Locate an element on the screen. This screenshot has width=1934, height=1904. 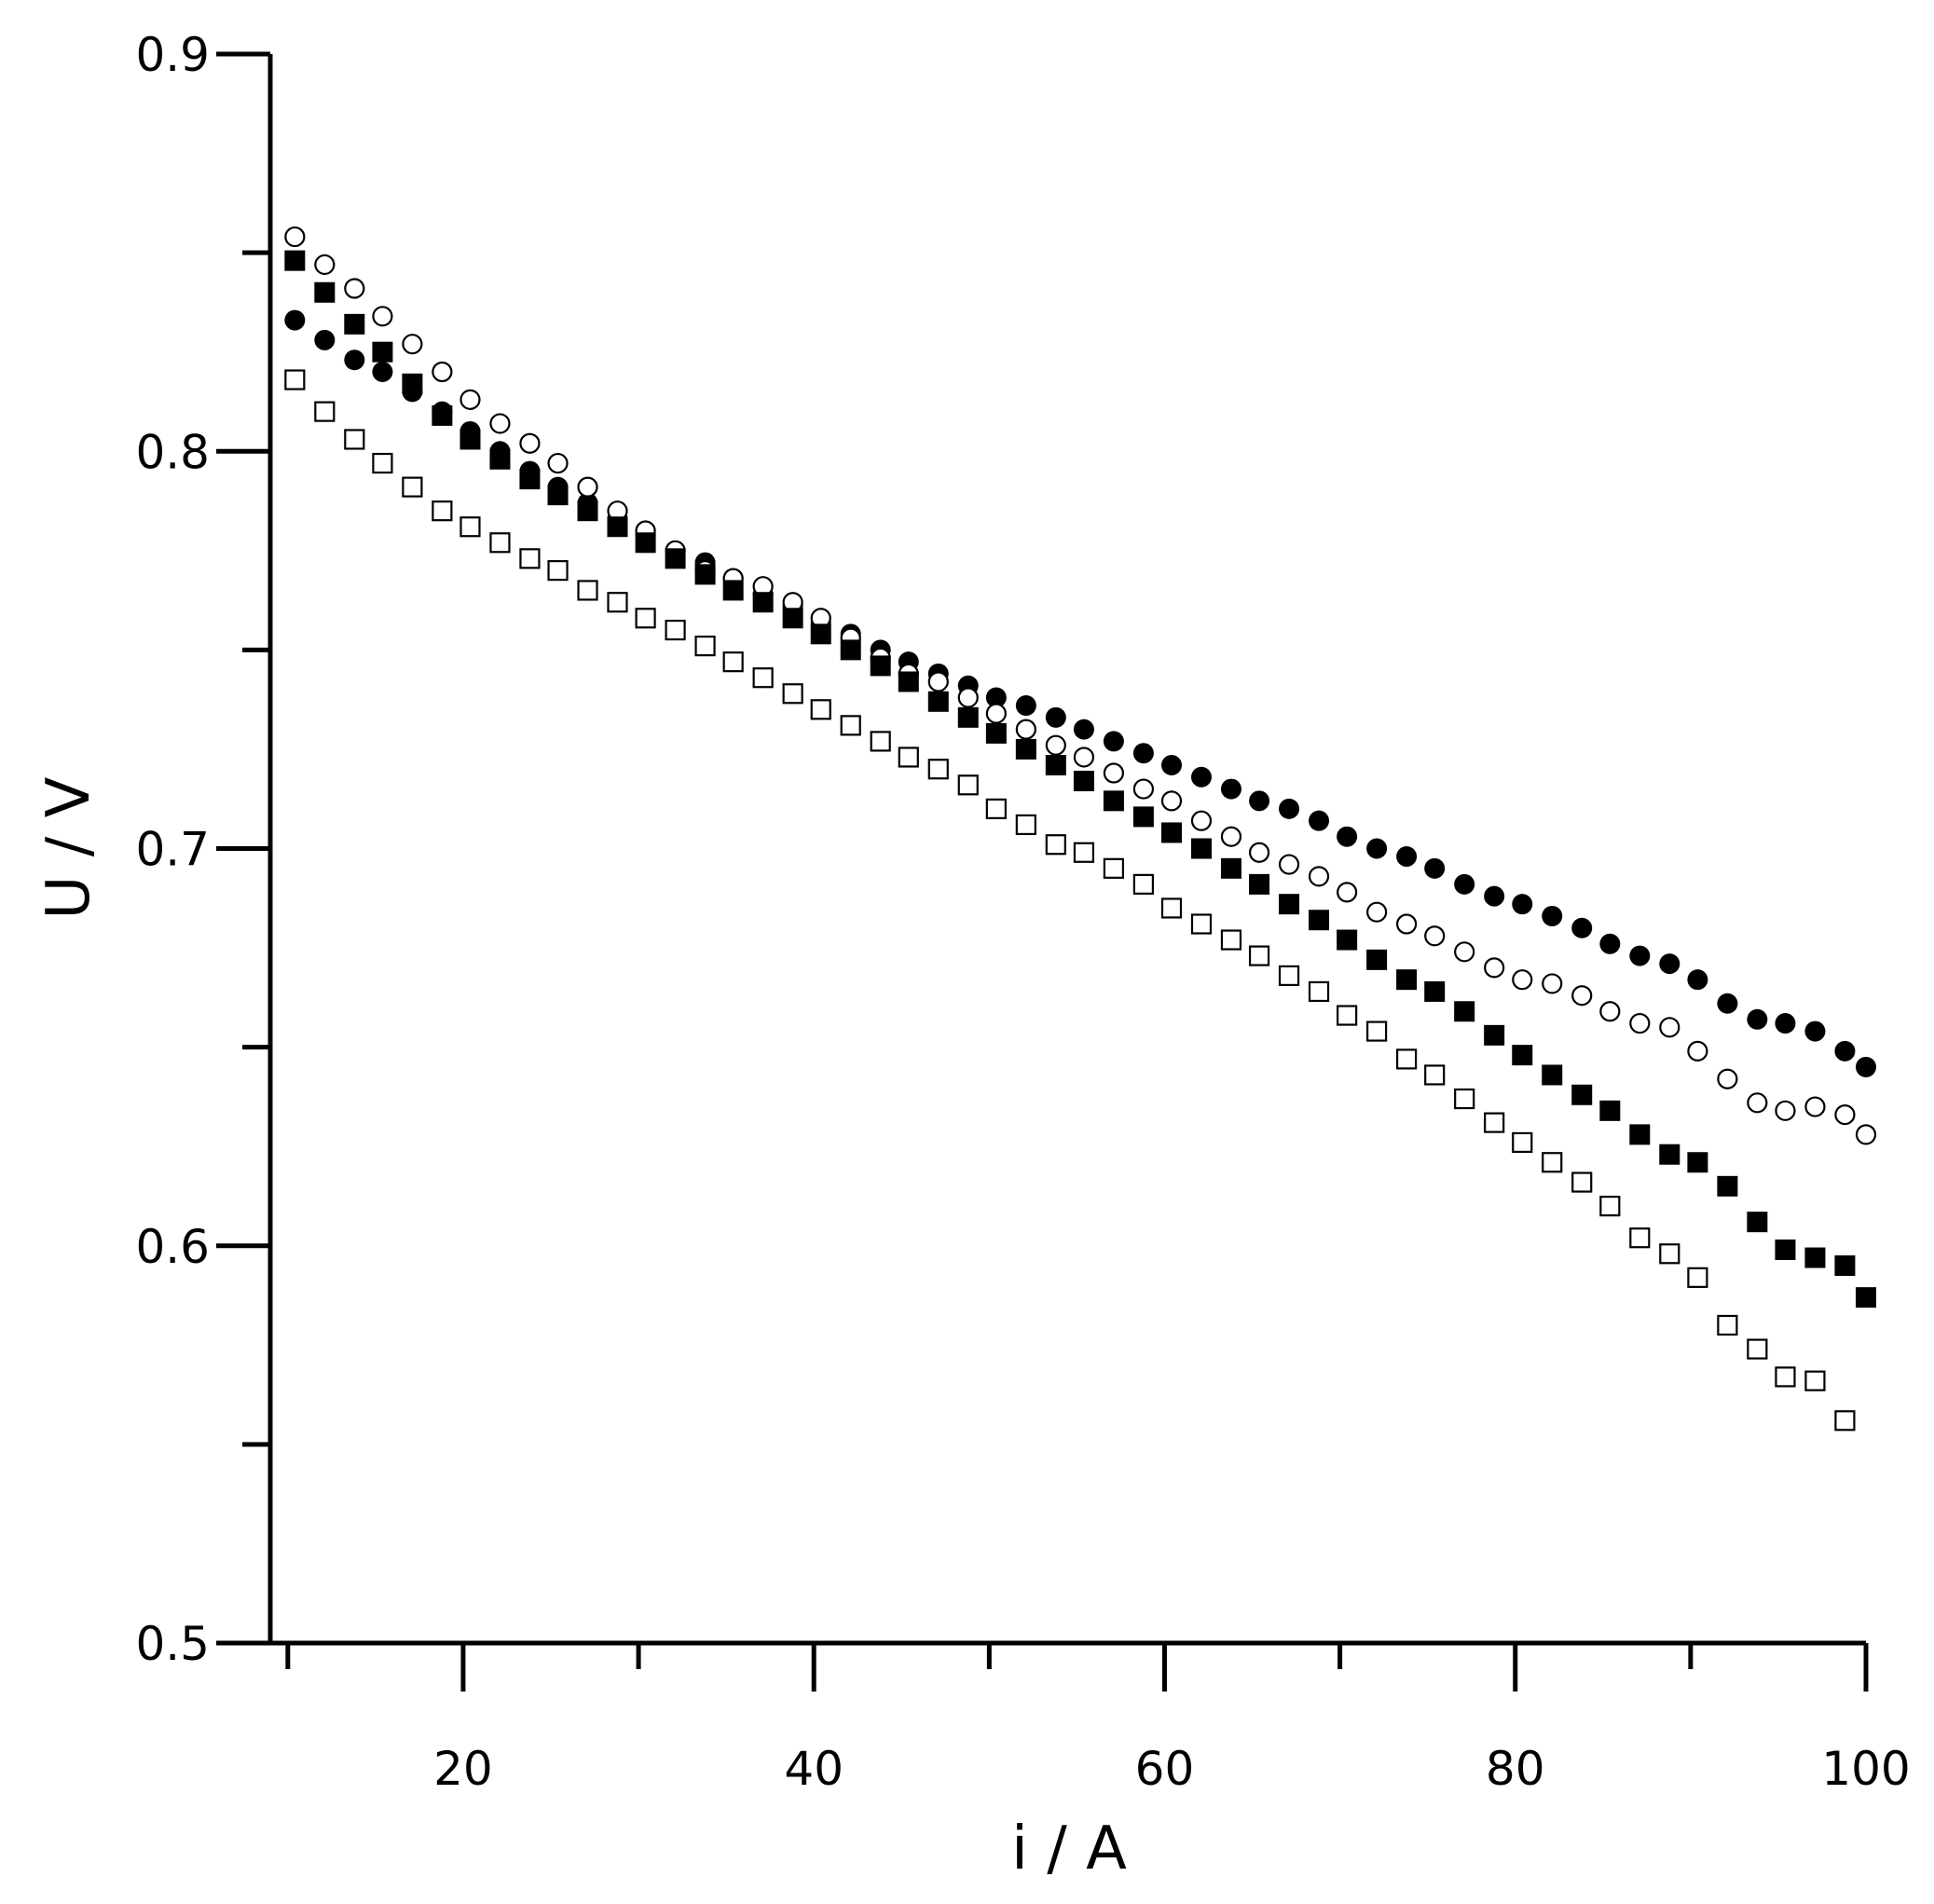
y-tick-label: 0.5 is located at coordinates (172, 1644).